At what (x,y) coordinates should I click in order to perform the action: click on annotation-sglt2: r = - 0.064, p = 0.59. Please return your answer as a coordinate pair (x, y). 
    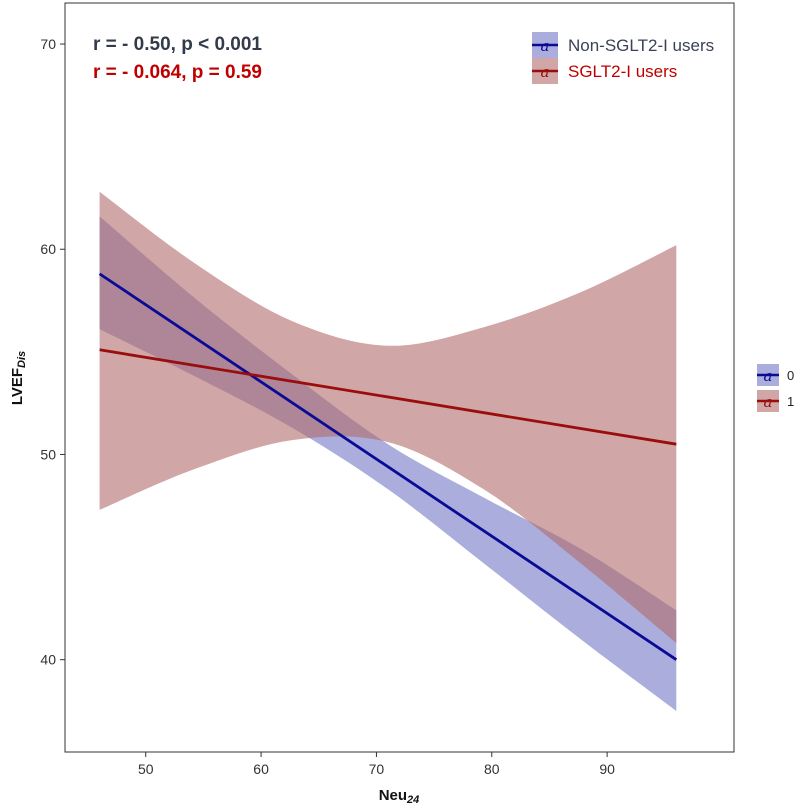
    Looking at the image, I should click on (177, 72).